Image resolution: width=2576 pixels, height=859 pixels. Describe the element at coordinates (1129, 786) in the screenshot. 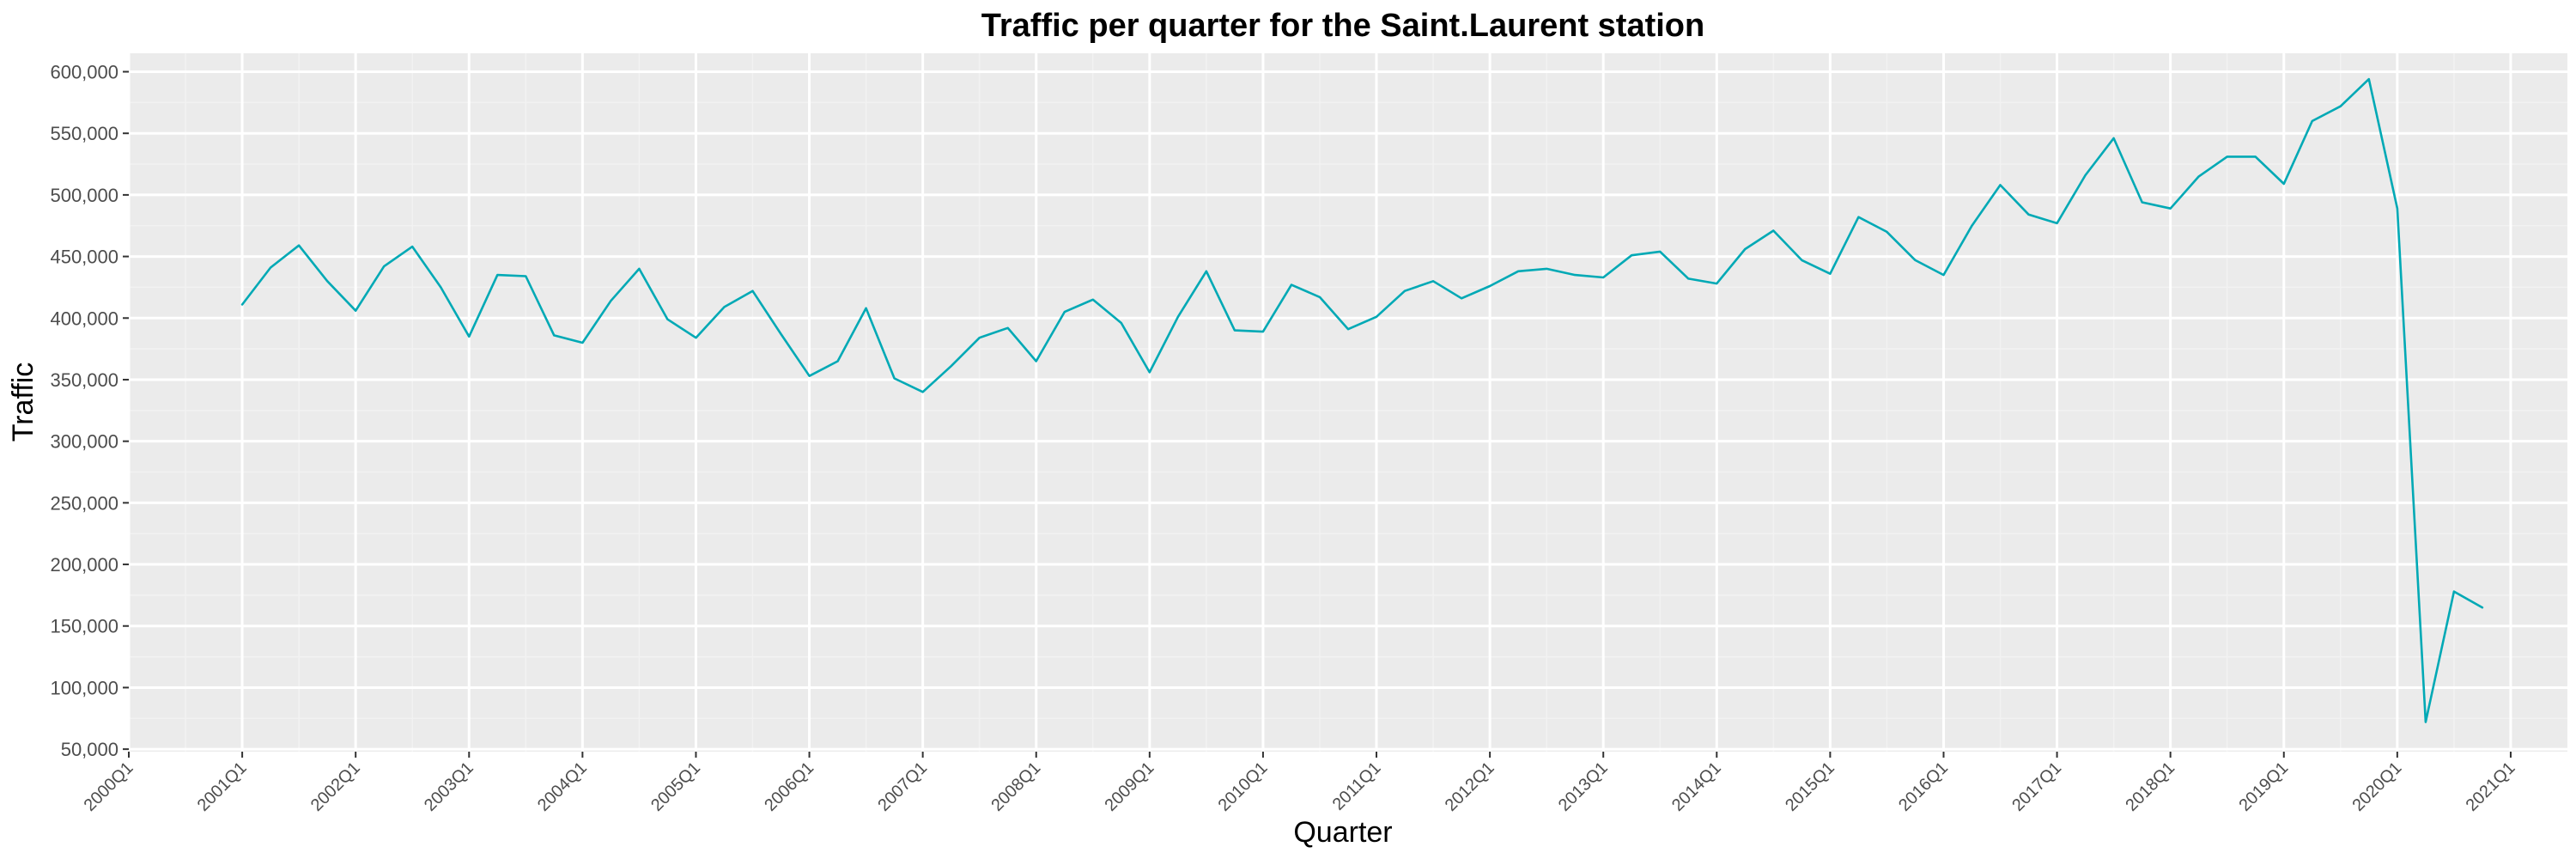

I see `x-tick-label: 2009Q1` at that location.